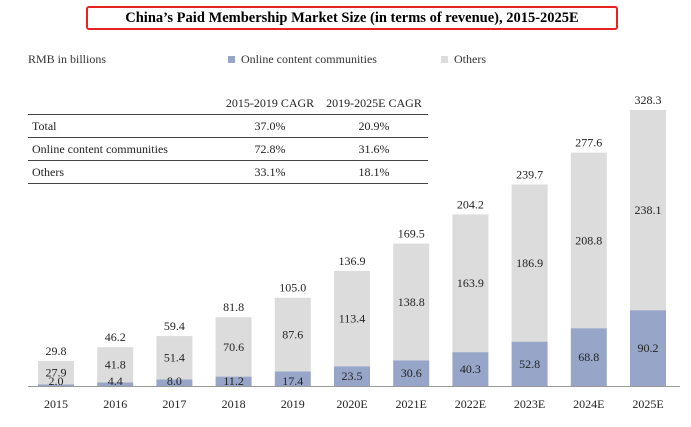  I want to click on bar-others-2023E, so click(529, 263).